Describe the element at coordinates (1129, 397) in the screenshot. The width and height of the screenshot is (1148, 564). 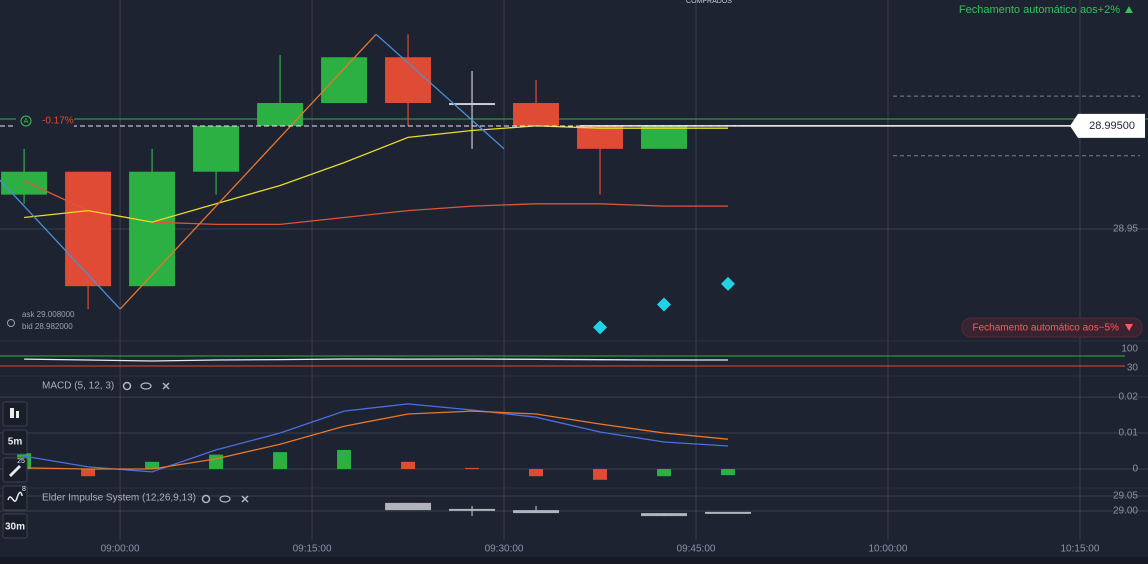
I see `y-tick-label: 0.02` at that location.